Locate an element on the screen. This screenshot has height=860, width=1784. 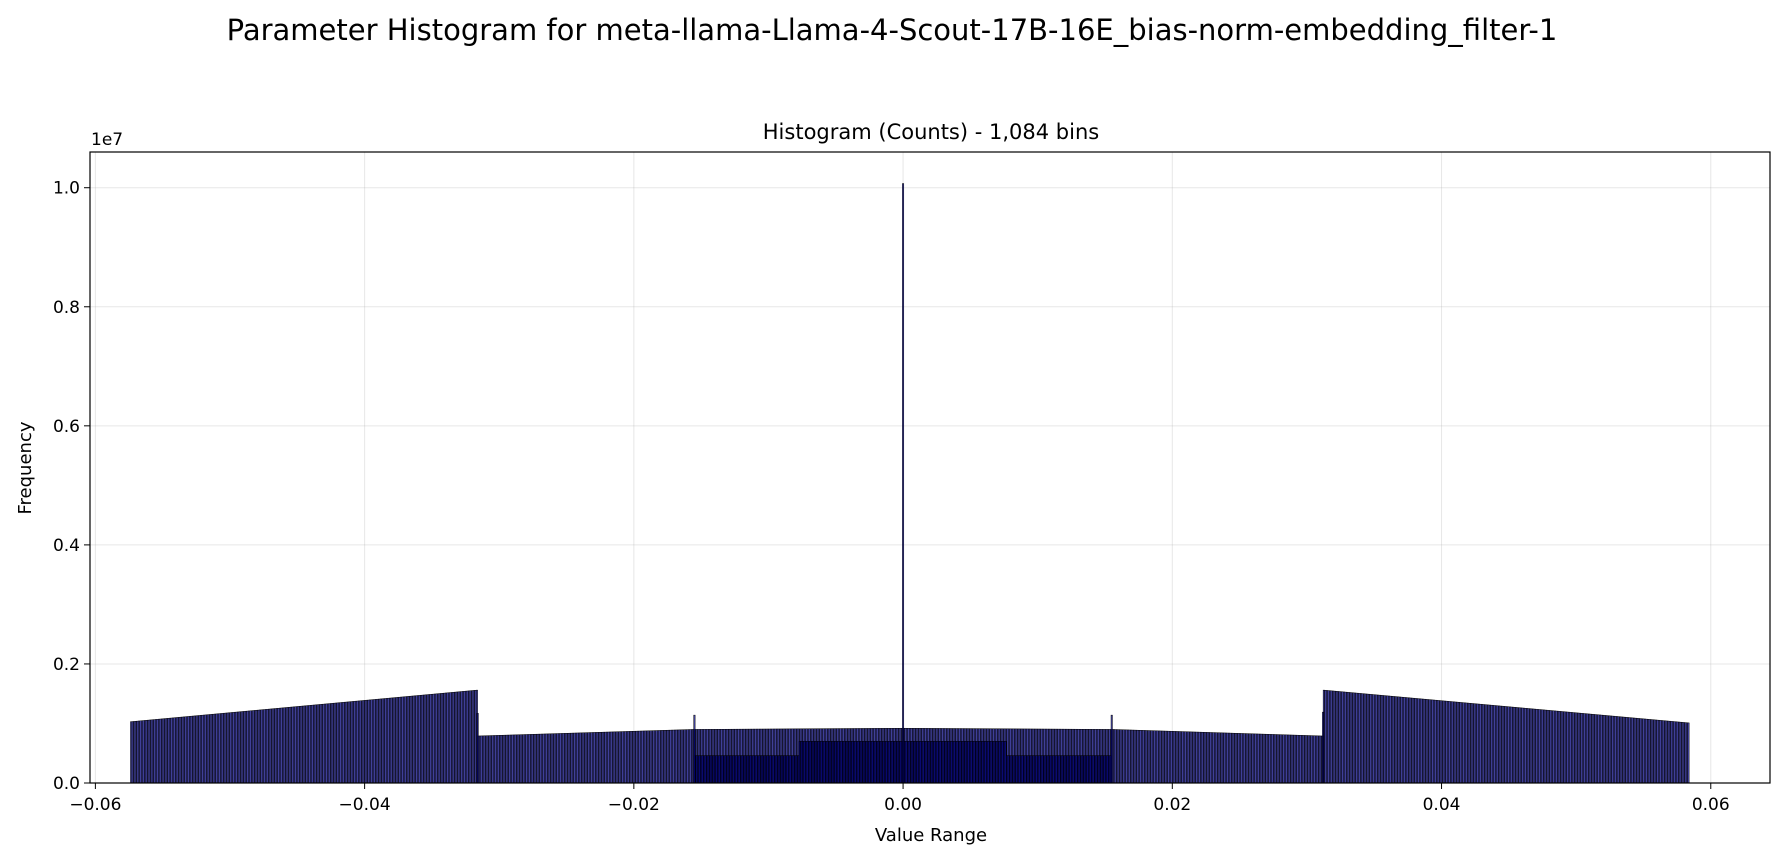
axes-title: Histogram (Counts) - 1,084 bins is located at coordinates (931, 132).